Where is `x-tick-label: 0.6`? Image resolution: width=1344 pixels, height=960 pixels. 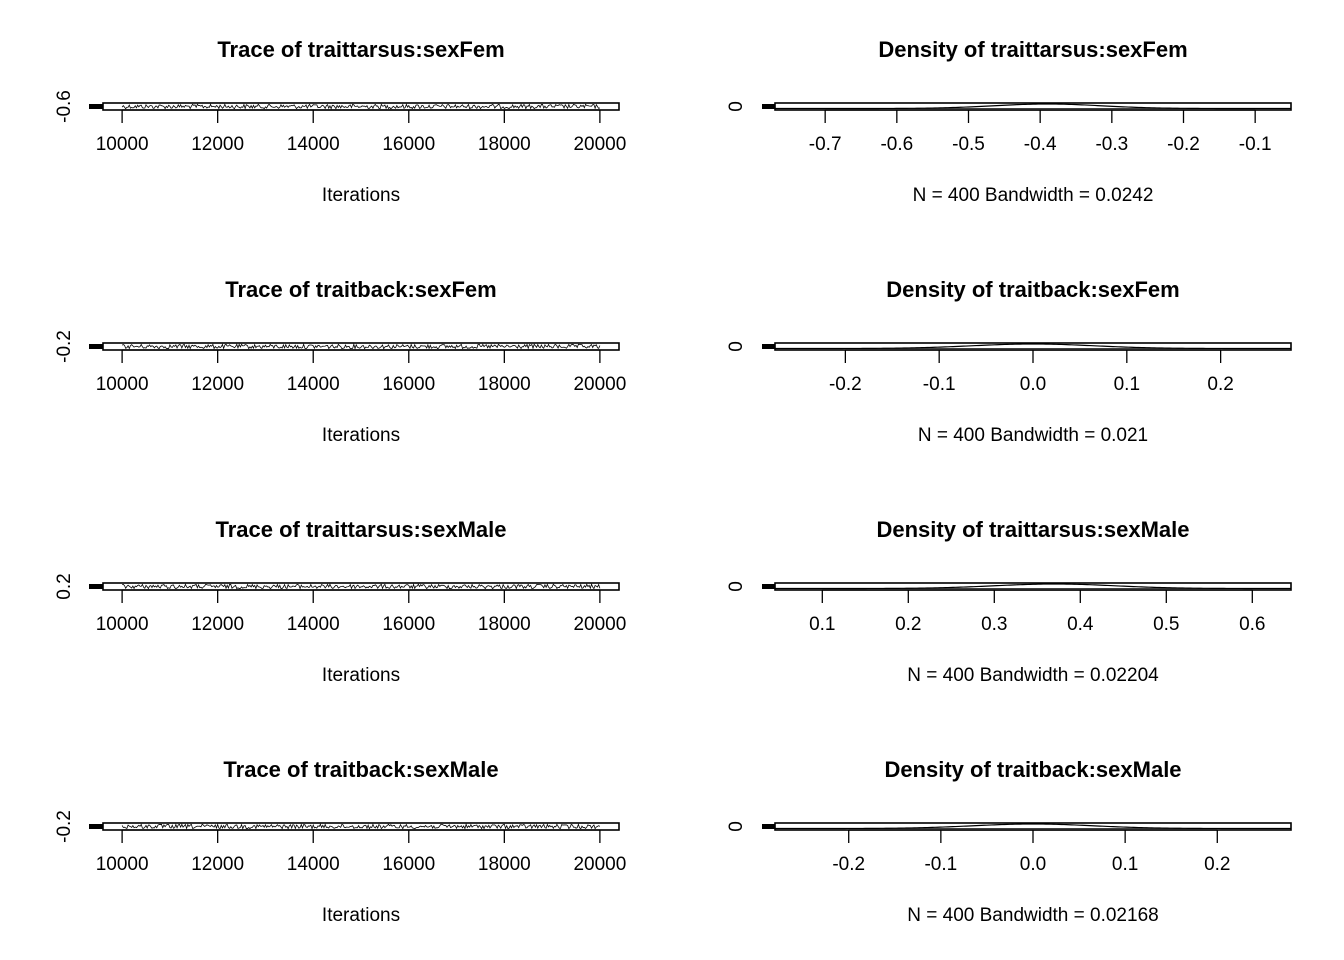 x-tick-label: 0.6 is located at coordinates (1252, 624).